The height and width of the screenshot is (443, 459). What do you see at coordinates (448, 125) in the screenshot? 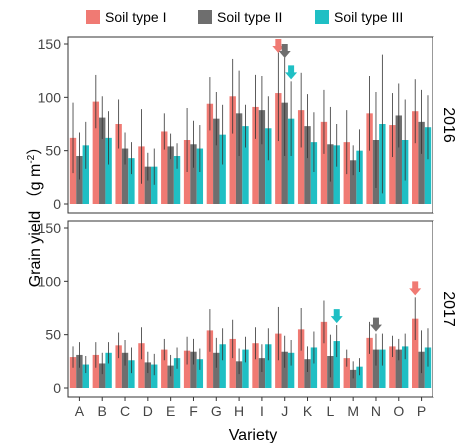
I see `panel-strip-label: 2016` at bounding box center [448, 125].